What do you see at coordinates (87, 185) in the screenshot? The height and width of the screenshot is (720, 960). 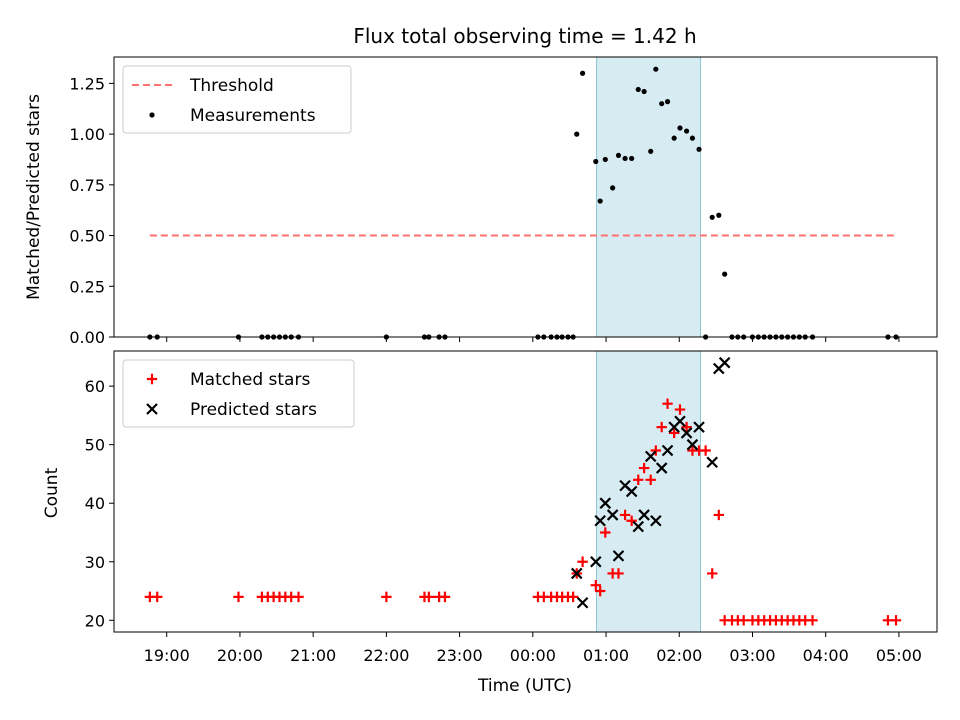 I see `y-tick-label: 0.75` at bounding box center [87, 185].